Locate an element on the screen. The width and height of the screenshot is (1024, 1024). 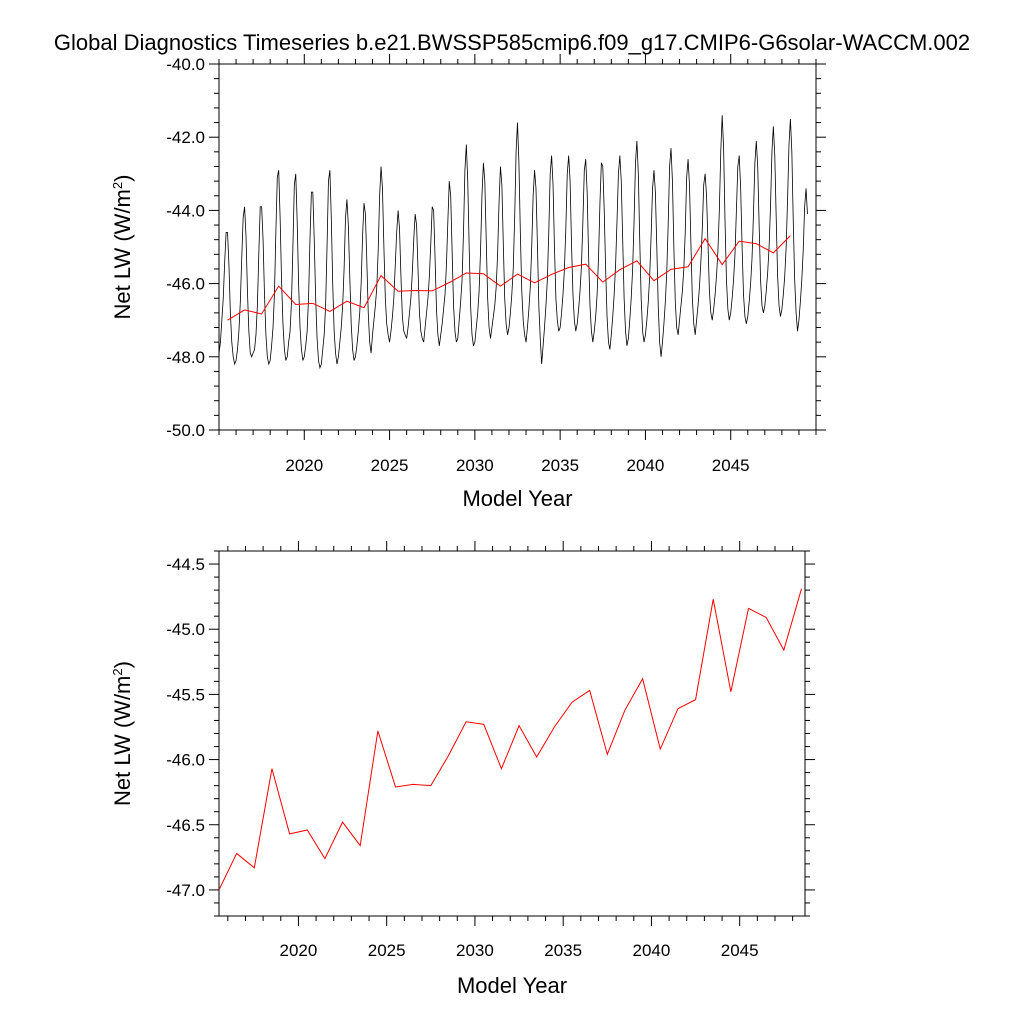
top-y-tick-label: -42.0 is located at coordinates (185, 137).